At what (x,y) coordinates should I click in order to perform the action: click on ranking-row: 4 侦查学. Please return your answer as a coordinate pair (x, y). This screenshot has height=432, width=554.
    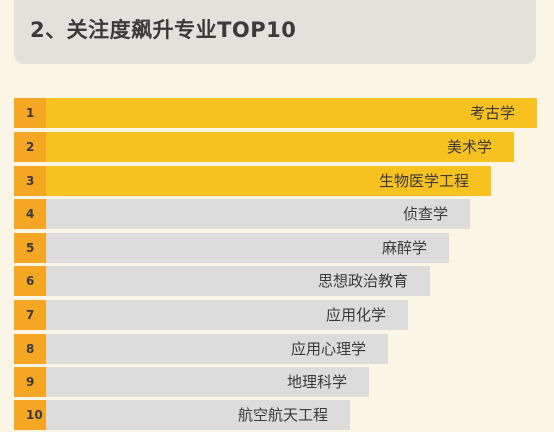
    Looking at the image, I should click on (242, 214).